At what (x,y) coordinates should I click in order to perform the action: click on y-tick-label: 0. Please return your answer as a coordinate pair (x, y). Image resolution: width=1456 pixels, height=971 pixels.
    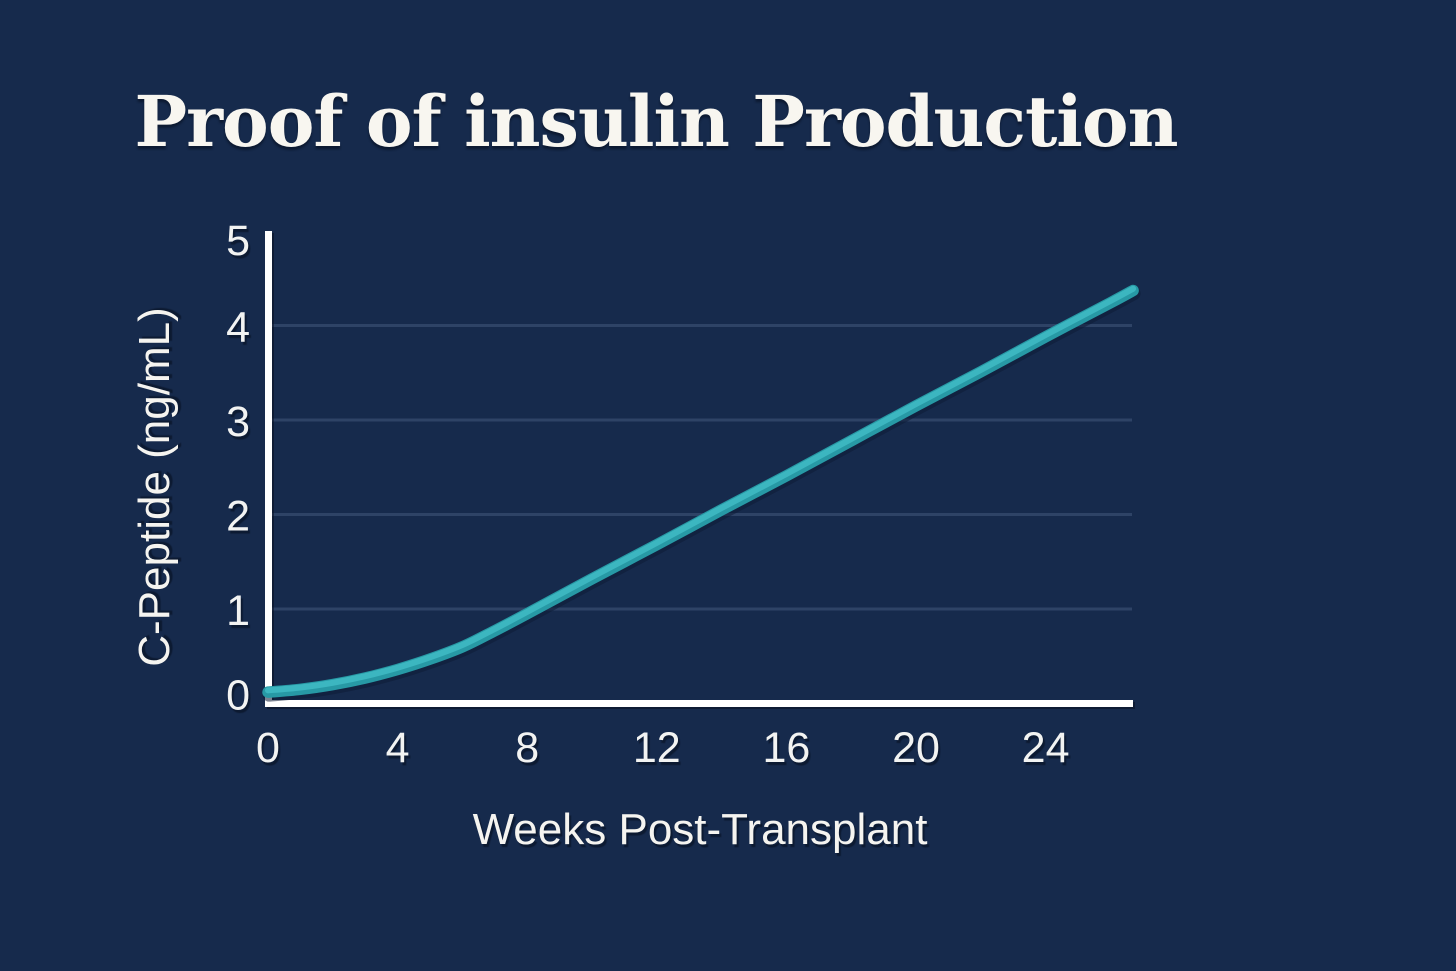
    Looking at the image, I should click on (238, 696).